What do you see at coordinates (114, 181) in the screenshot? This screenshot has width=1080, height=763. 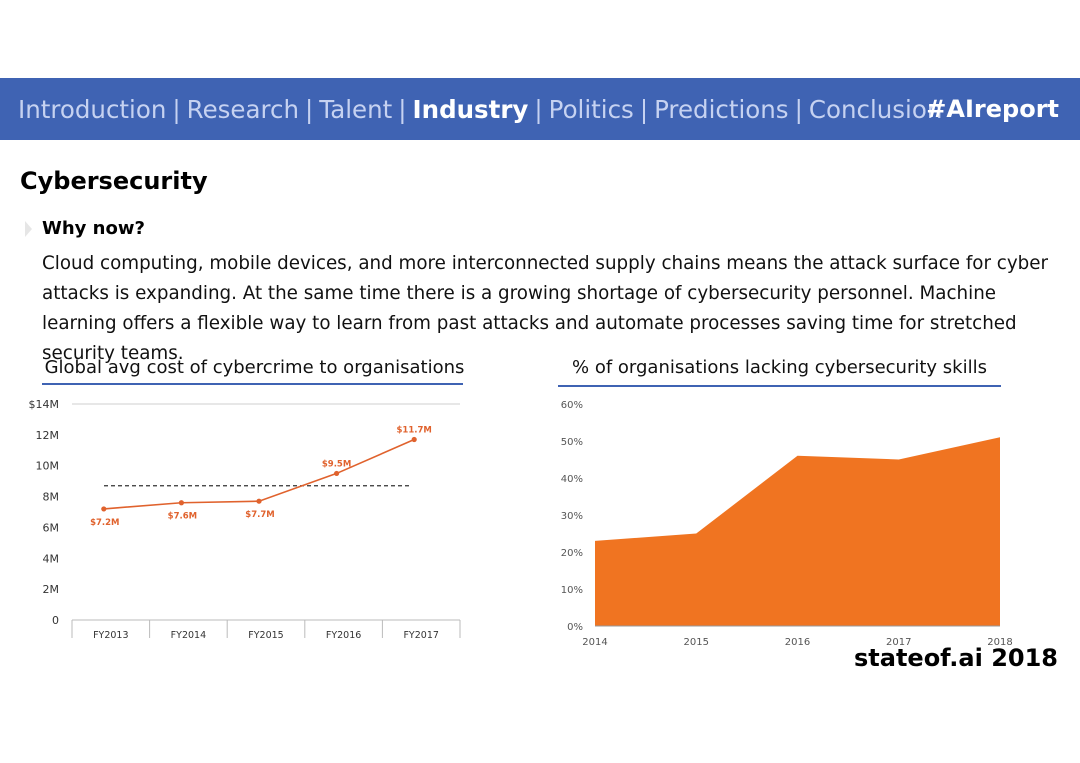 I see `page-title: Cybersecurity` at bounding box center [114, 181].